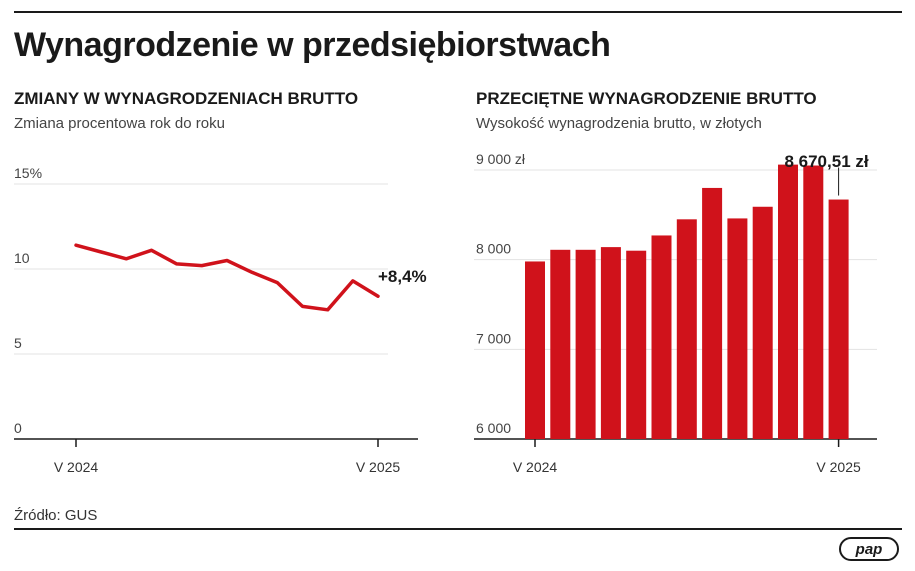 The height and width of the screenshot is (571, 915). What do you see at coordinates (838, 467) in the screenshot?
I see `bar-chart-x-tick-label: V 2025` at bounding box center [838, 467].